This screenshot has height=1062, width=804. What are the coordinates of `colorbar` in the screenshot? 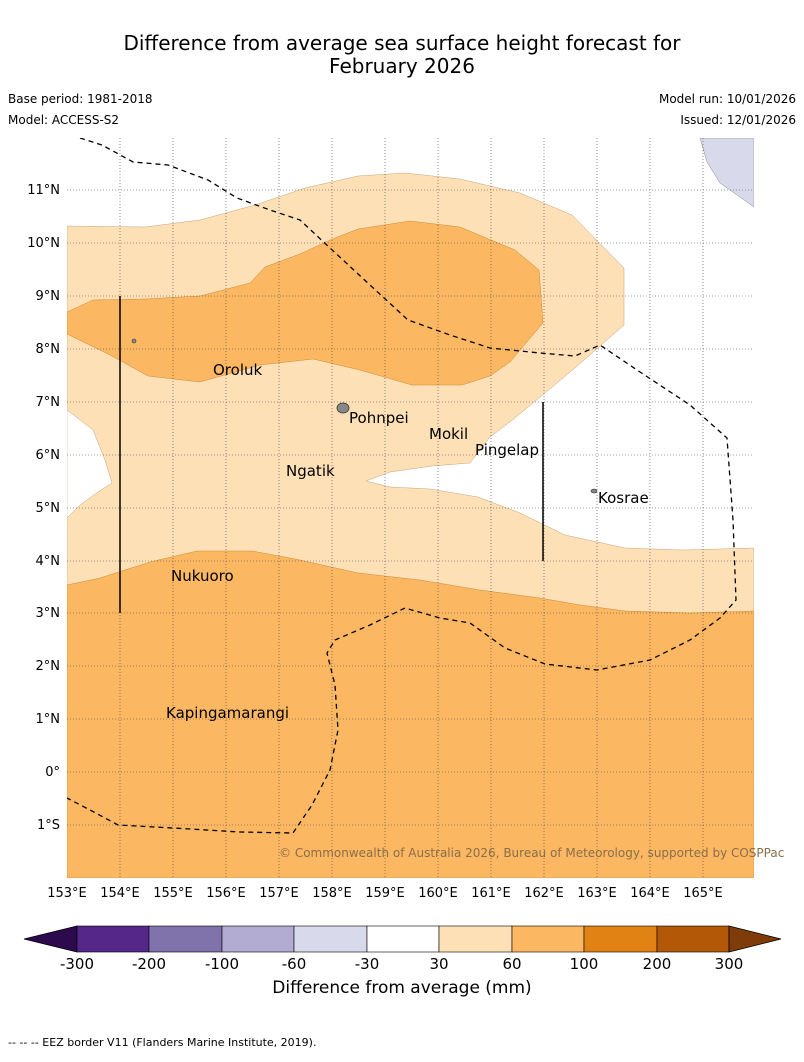 It's located at (402, 939).